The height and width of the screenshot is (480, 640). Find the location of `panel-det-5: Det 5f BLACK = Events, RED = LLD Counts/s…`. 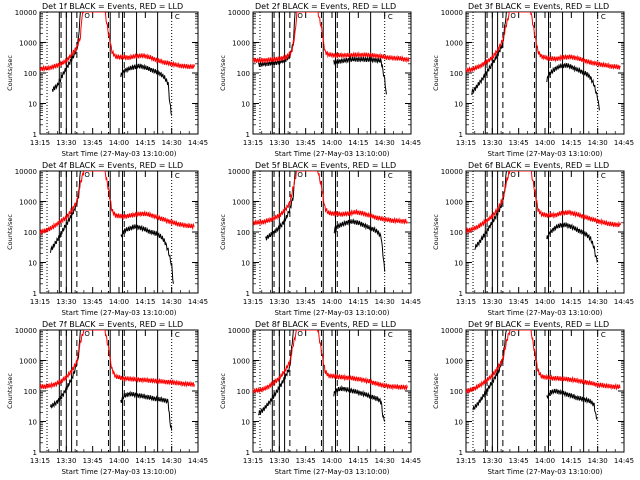

panel-det-5: Det 5f BLACK = Events, RED = LLD Counts/s… is located at coordinates (320, 239).